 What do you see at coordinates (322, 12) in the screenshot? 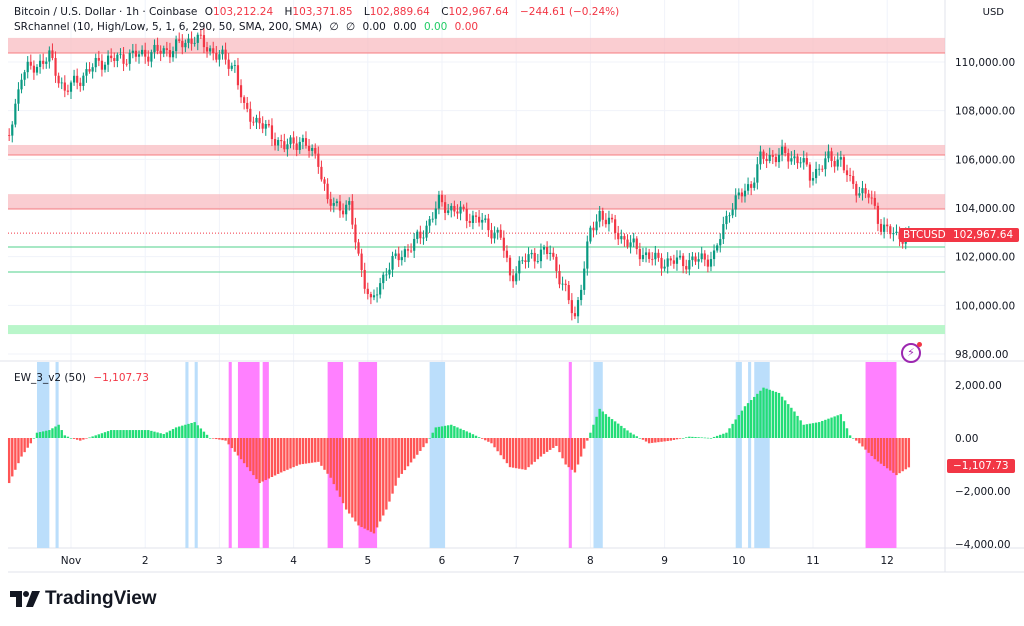
I see `high-value: 103,371.85` at bounding box center [322, 12].